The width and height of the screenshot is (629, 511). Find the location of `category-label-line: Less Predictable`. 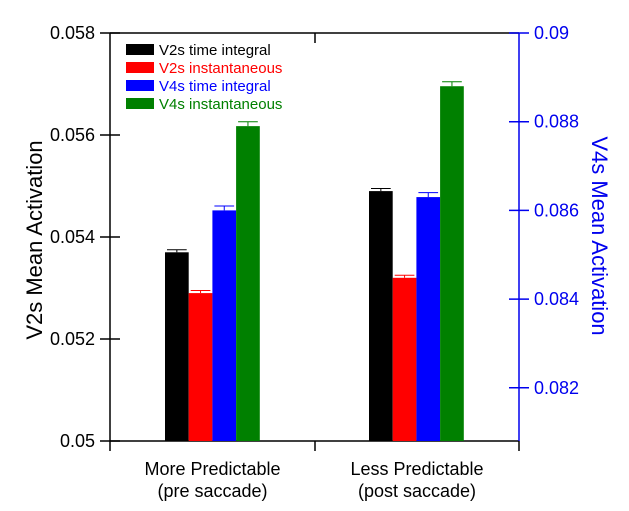

category-label-line: Less Predictable is located at coordinates (416, 469).